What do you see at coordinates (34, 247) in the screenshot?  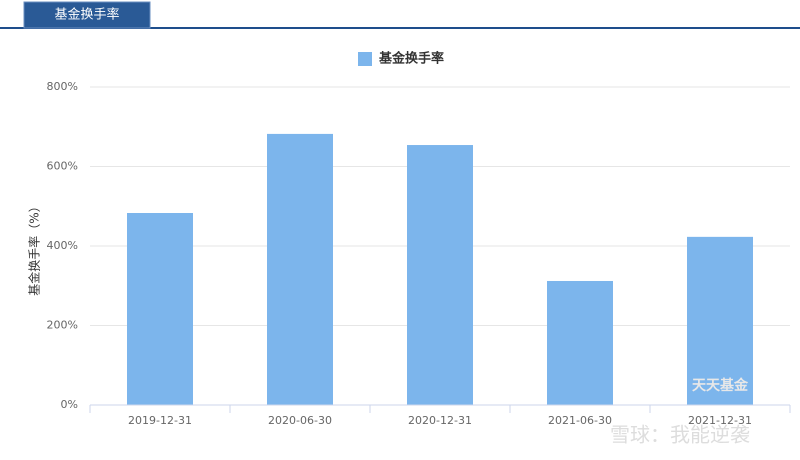 I see `y-axis-label: 基金换手率（%）` at bounding box center [34, 247].